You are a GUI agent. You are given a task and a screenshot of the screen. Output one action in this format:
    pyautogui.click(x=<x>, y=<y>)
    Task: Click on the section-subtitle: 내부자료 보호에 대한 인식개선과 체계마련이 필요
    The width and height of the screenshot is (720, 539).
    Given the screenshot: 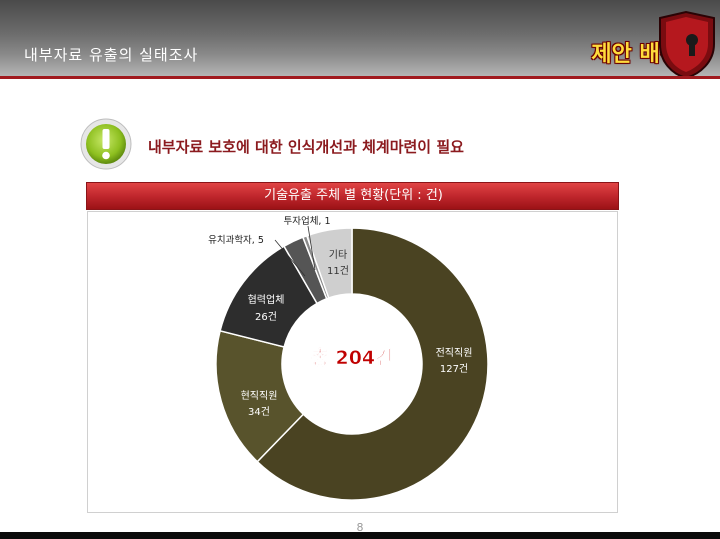 What is the action you would take?
    pyautogui.click(x=306, y=147)
    